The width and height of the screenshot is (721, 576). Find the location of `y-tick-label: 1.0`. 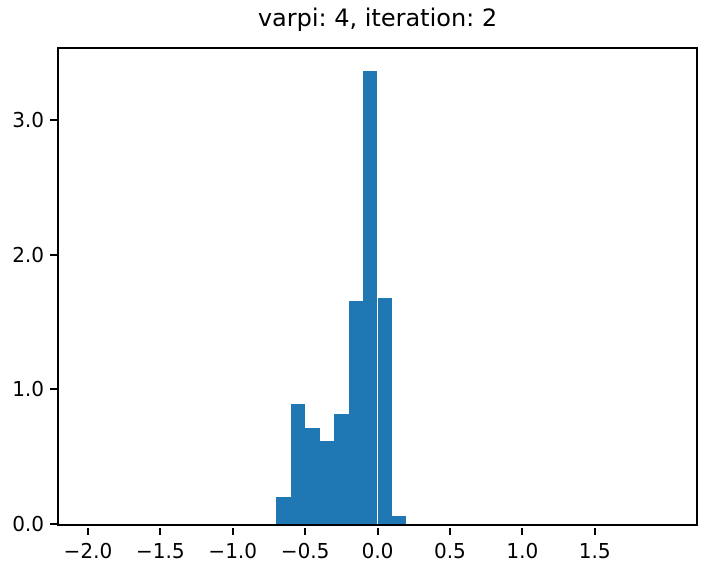

y-tick-label: 1.0 is located at coordinates (28, 389).